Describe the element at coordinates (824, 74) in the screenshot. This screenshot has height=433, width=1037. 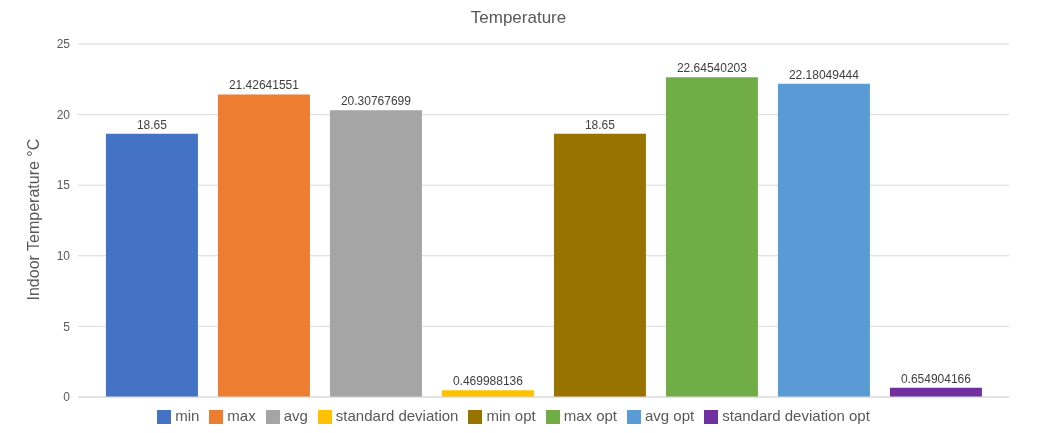
I see `data-label: 22.18049444` at that location.